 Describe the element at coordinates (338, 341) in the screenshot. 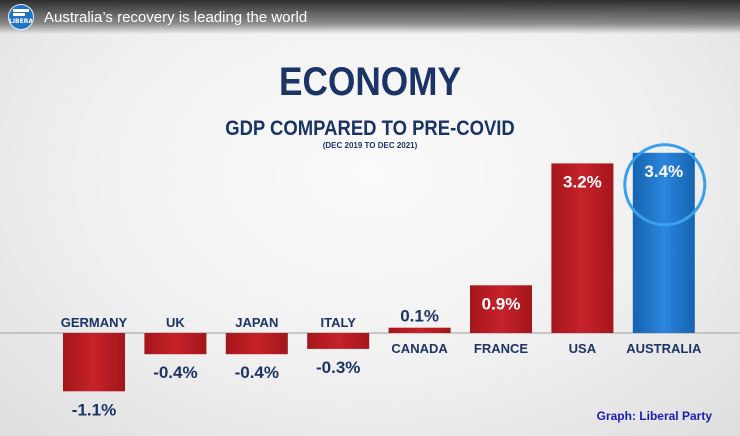

I see `bar-italy` at that location.